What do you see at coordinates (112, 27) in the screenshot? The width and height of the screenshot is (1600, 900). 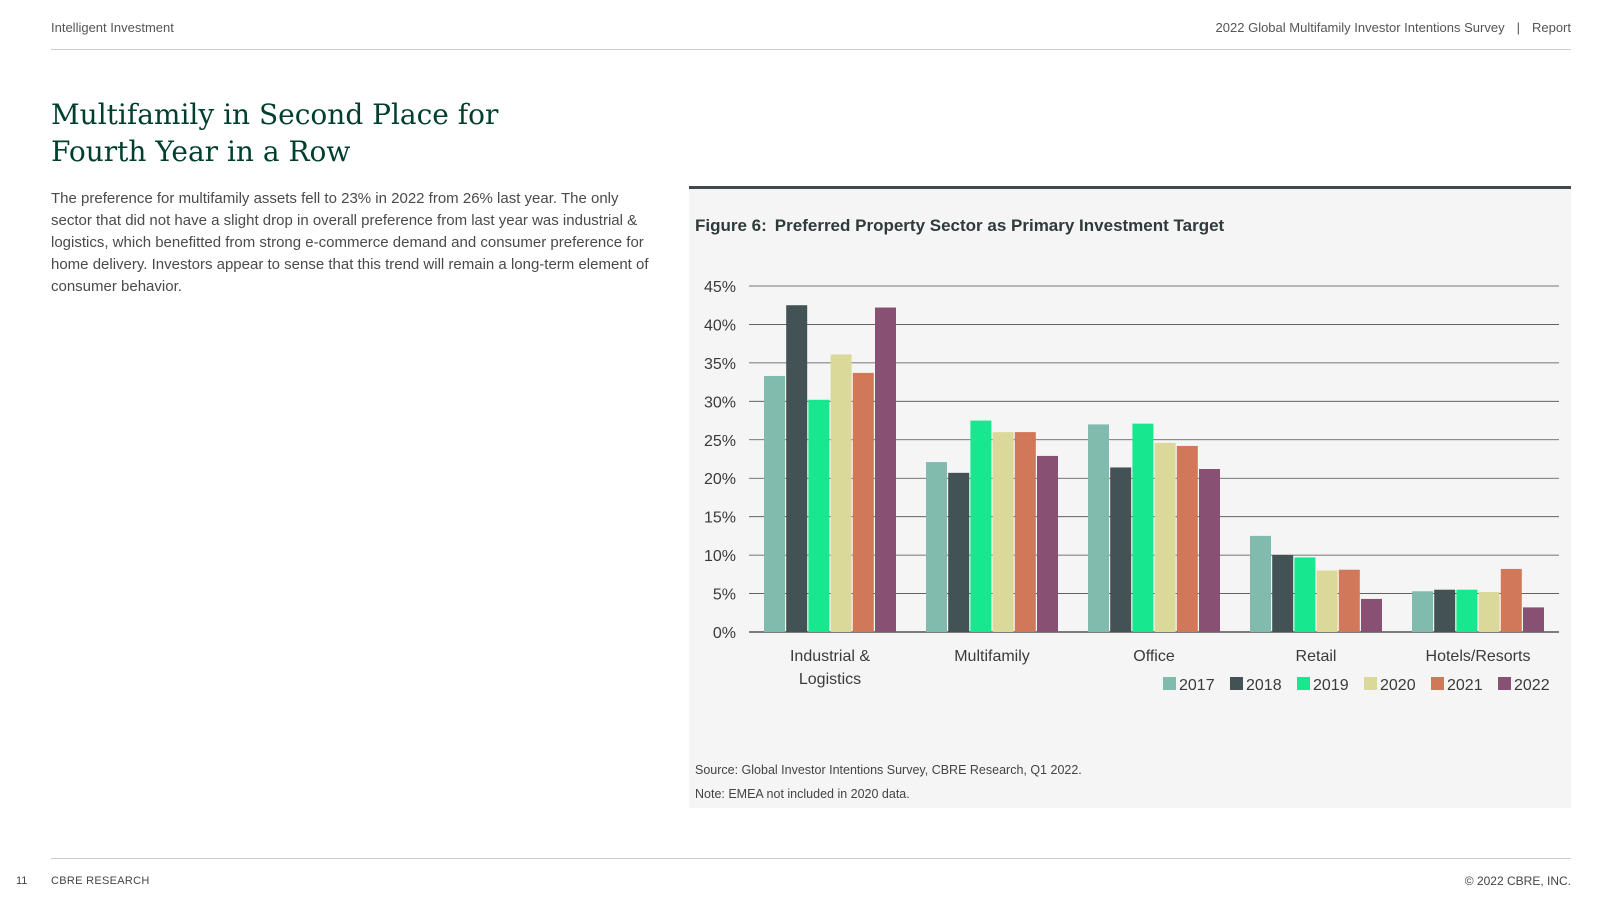 I see `header-section-label: Intelligent Investment` at bounding box center [112, 27].